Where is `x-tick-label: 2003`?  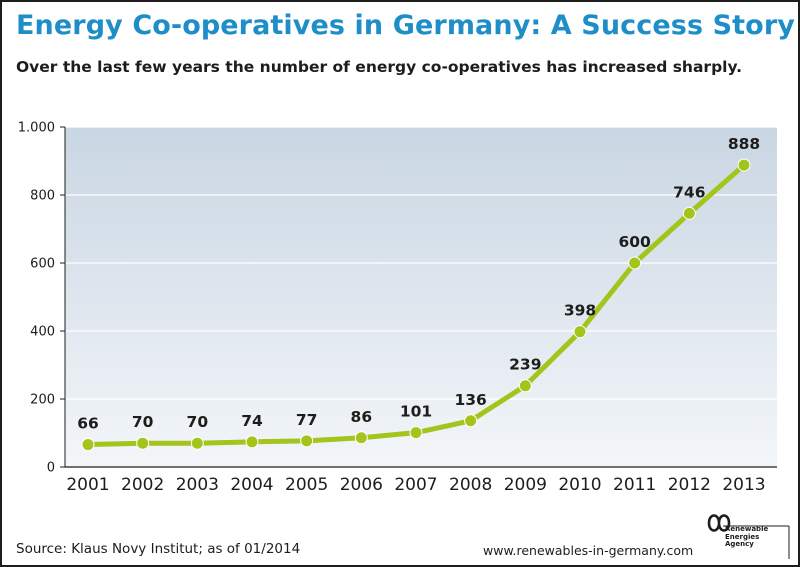
x-tick-label: 2003 is located at coordinates (197, 485).